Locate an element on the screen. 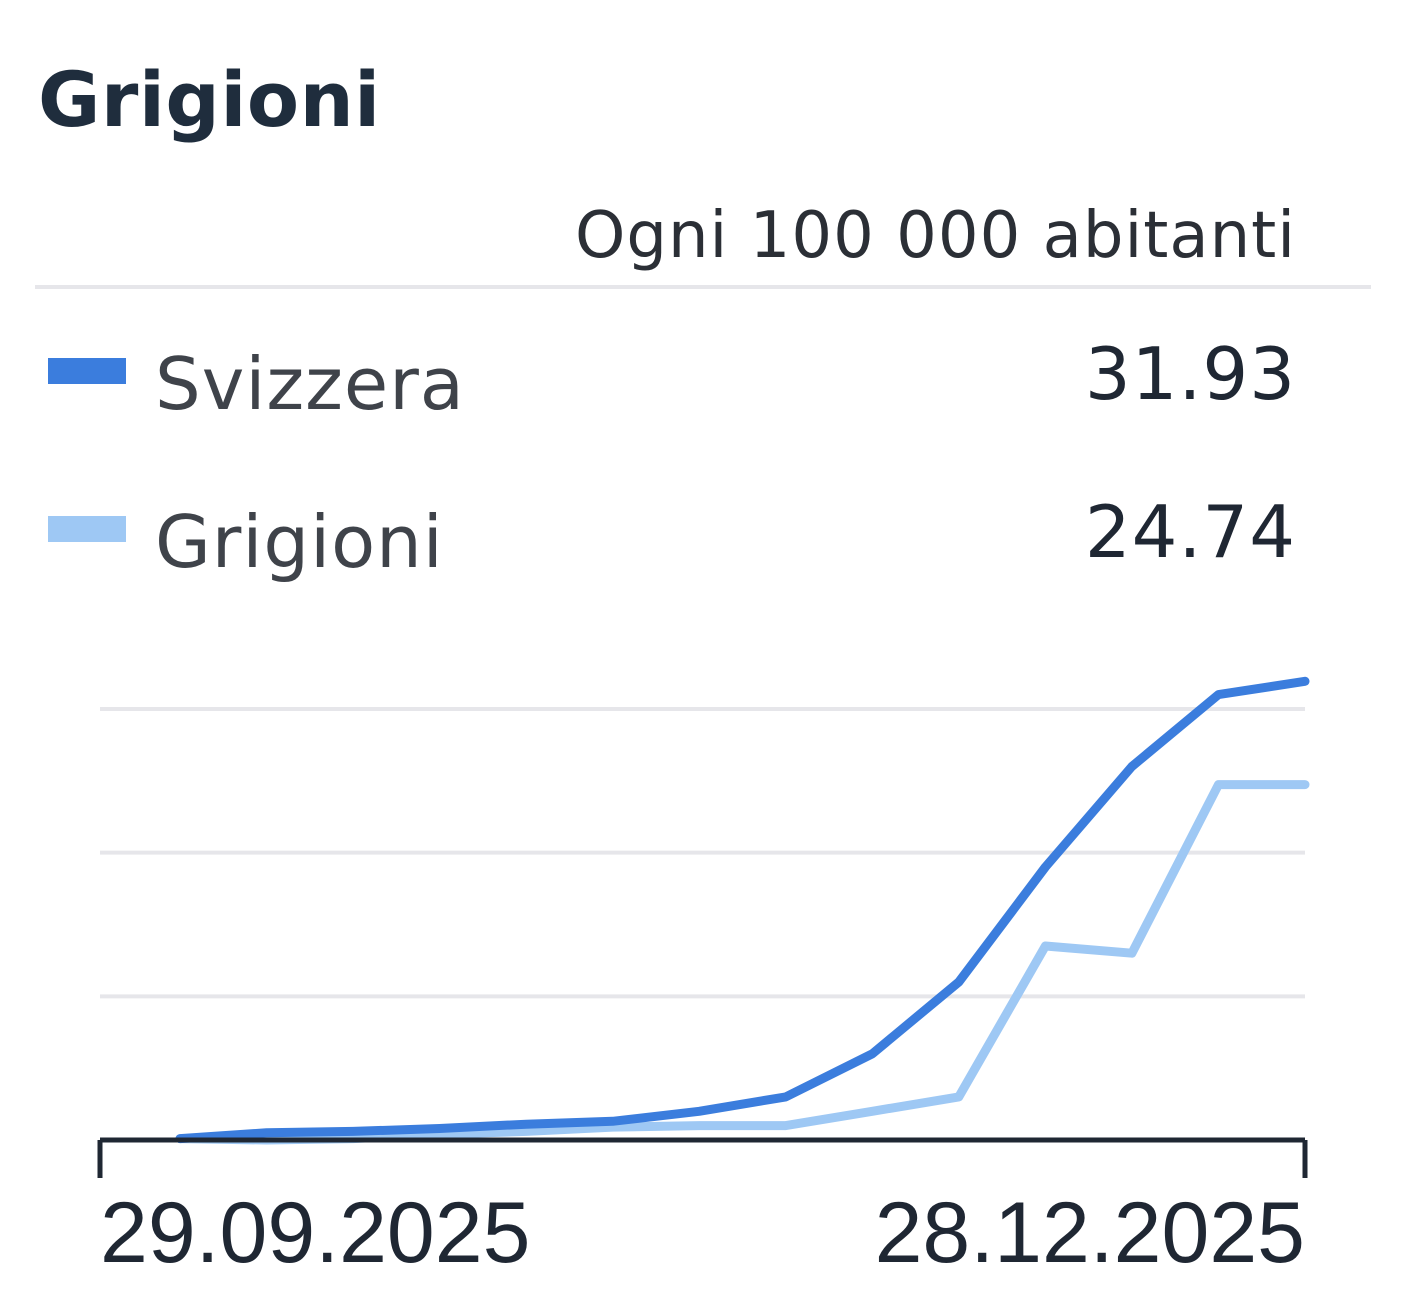  legend-swatch-svizzera is located at coordinates (87, 371).